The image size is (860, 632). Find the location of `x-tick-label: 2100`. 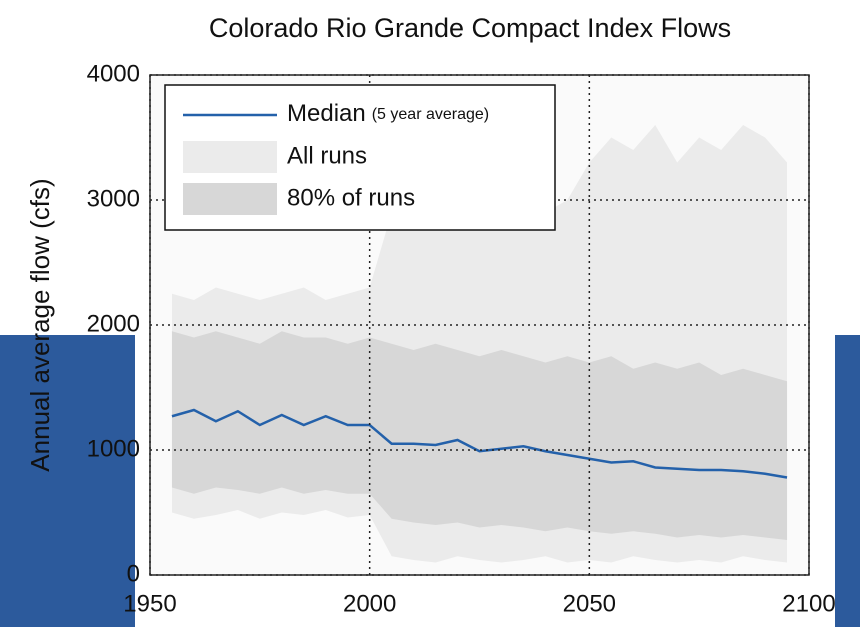

x-tick-label: 2100 is located at coordinates (808, 603).